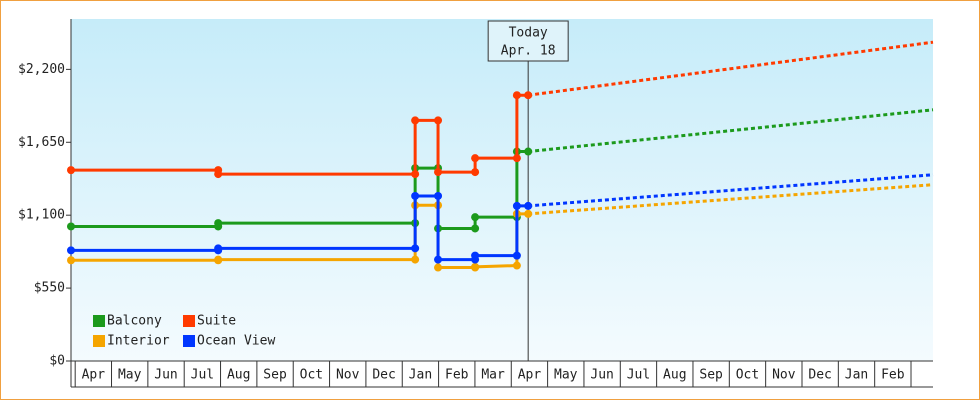 This screenshot has height=400, width=980. What do you see at coordinates (41, 69) in the screenshot?
I see `y-tick-label: $2,200` at bounding box center [41, 69].